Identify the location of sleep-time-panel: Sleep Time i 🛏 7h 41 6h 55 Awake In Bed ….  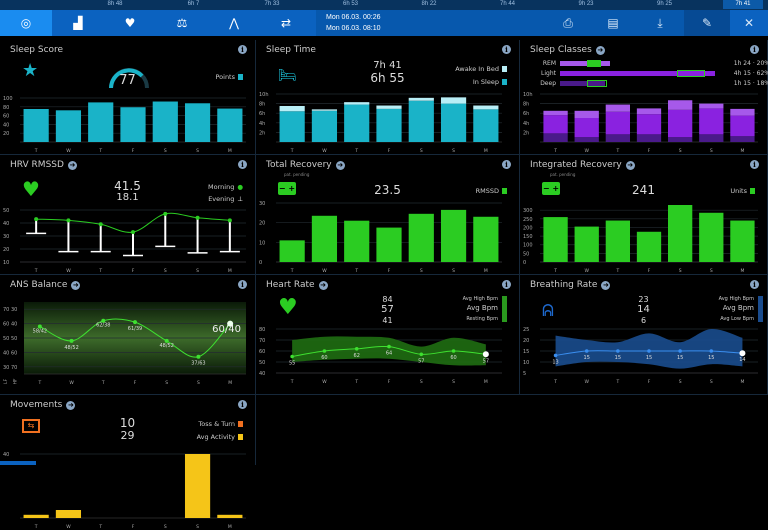
(388, 97).